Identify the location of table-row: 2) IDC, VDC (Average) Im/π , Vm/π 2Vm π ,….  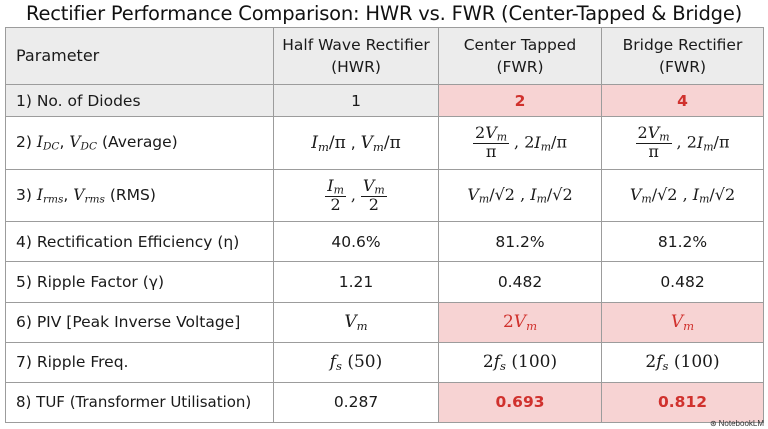
(384, 143).